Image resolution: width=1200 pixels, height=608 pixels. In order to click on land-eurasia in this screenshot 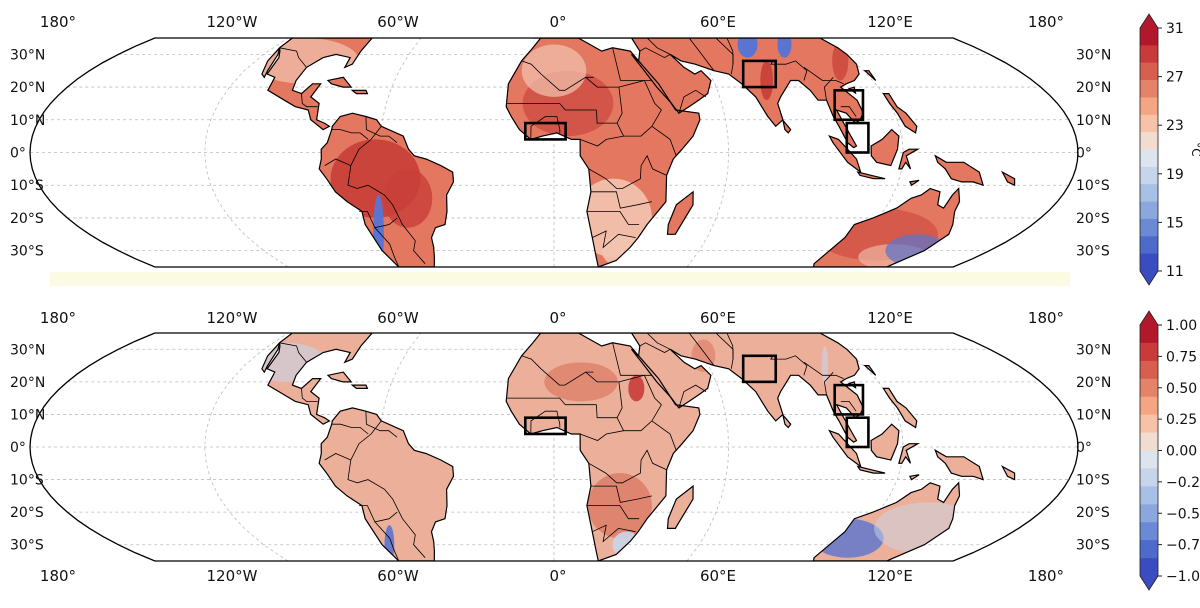, I will do `click(697, 388)`.